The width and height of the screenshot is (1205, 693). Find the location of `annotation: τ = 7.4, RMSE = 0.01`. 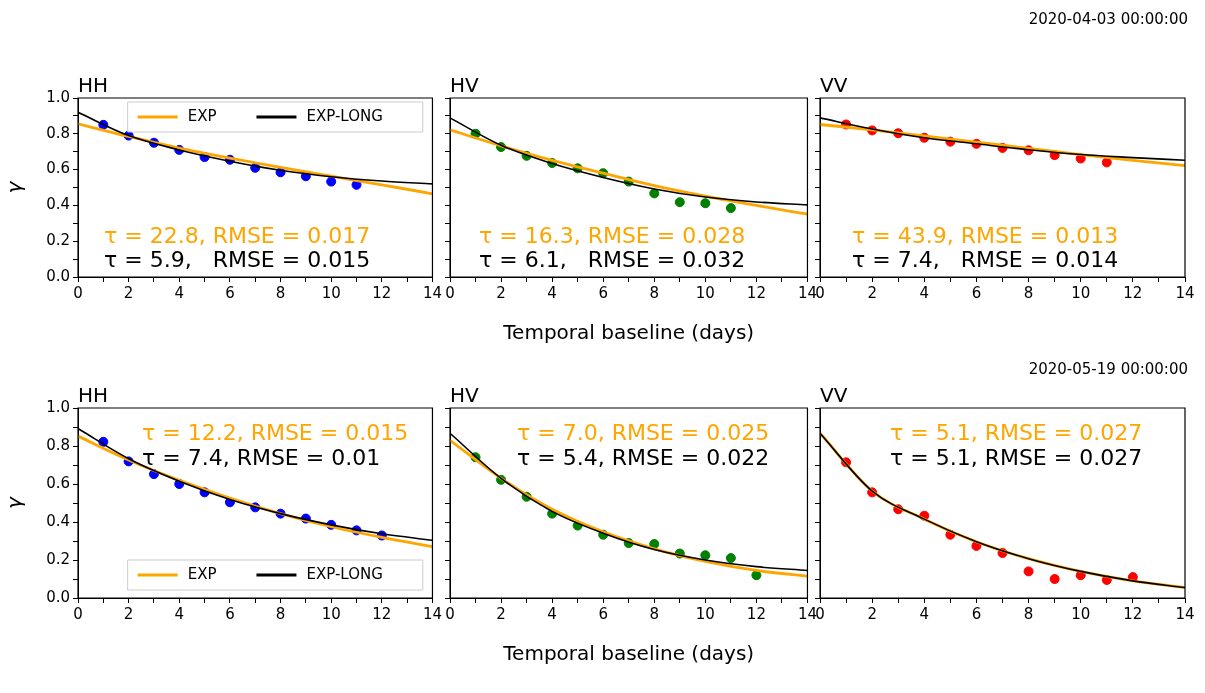

annotation: τ = 7.4, RMSE = 0.01 is located at coordinates (261, 457).